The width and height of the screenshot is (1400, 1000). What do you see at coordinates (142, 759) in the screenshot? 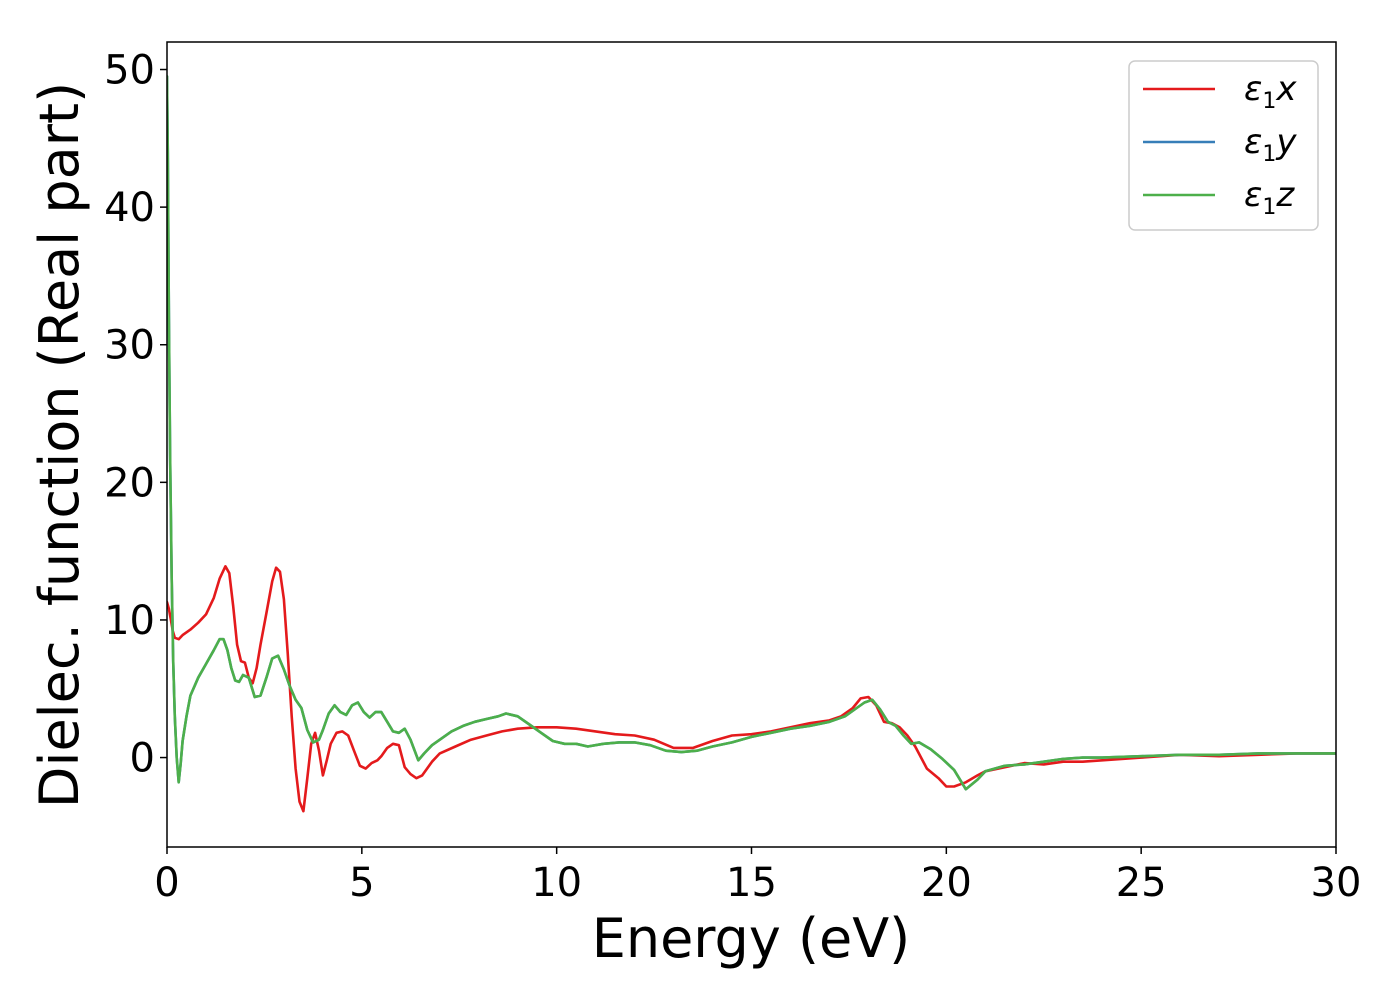
I see `y-tick-label: 0` at bounding box center [142, 759].